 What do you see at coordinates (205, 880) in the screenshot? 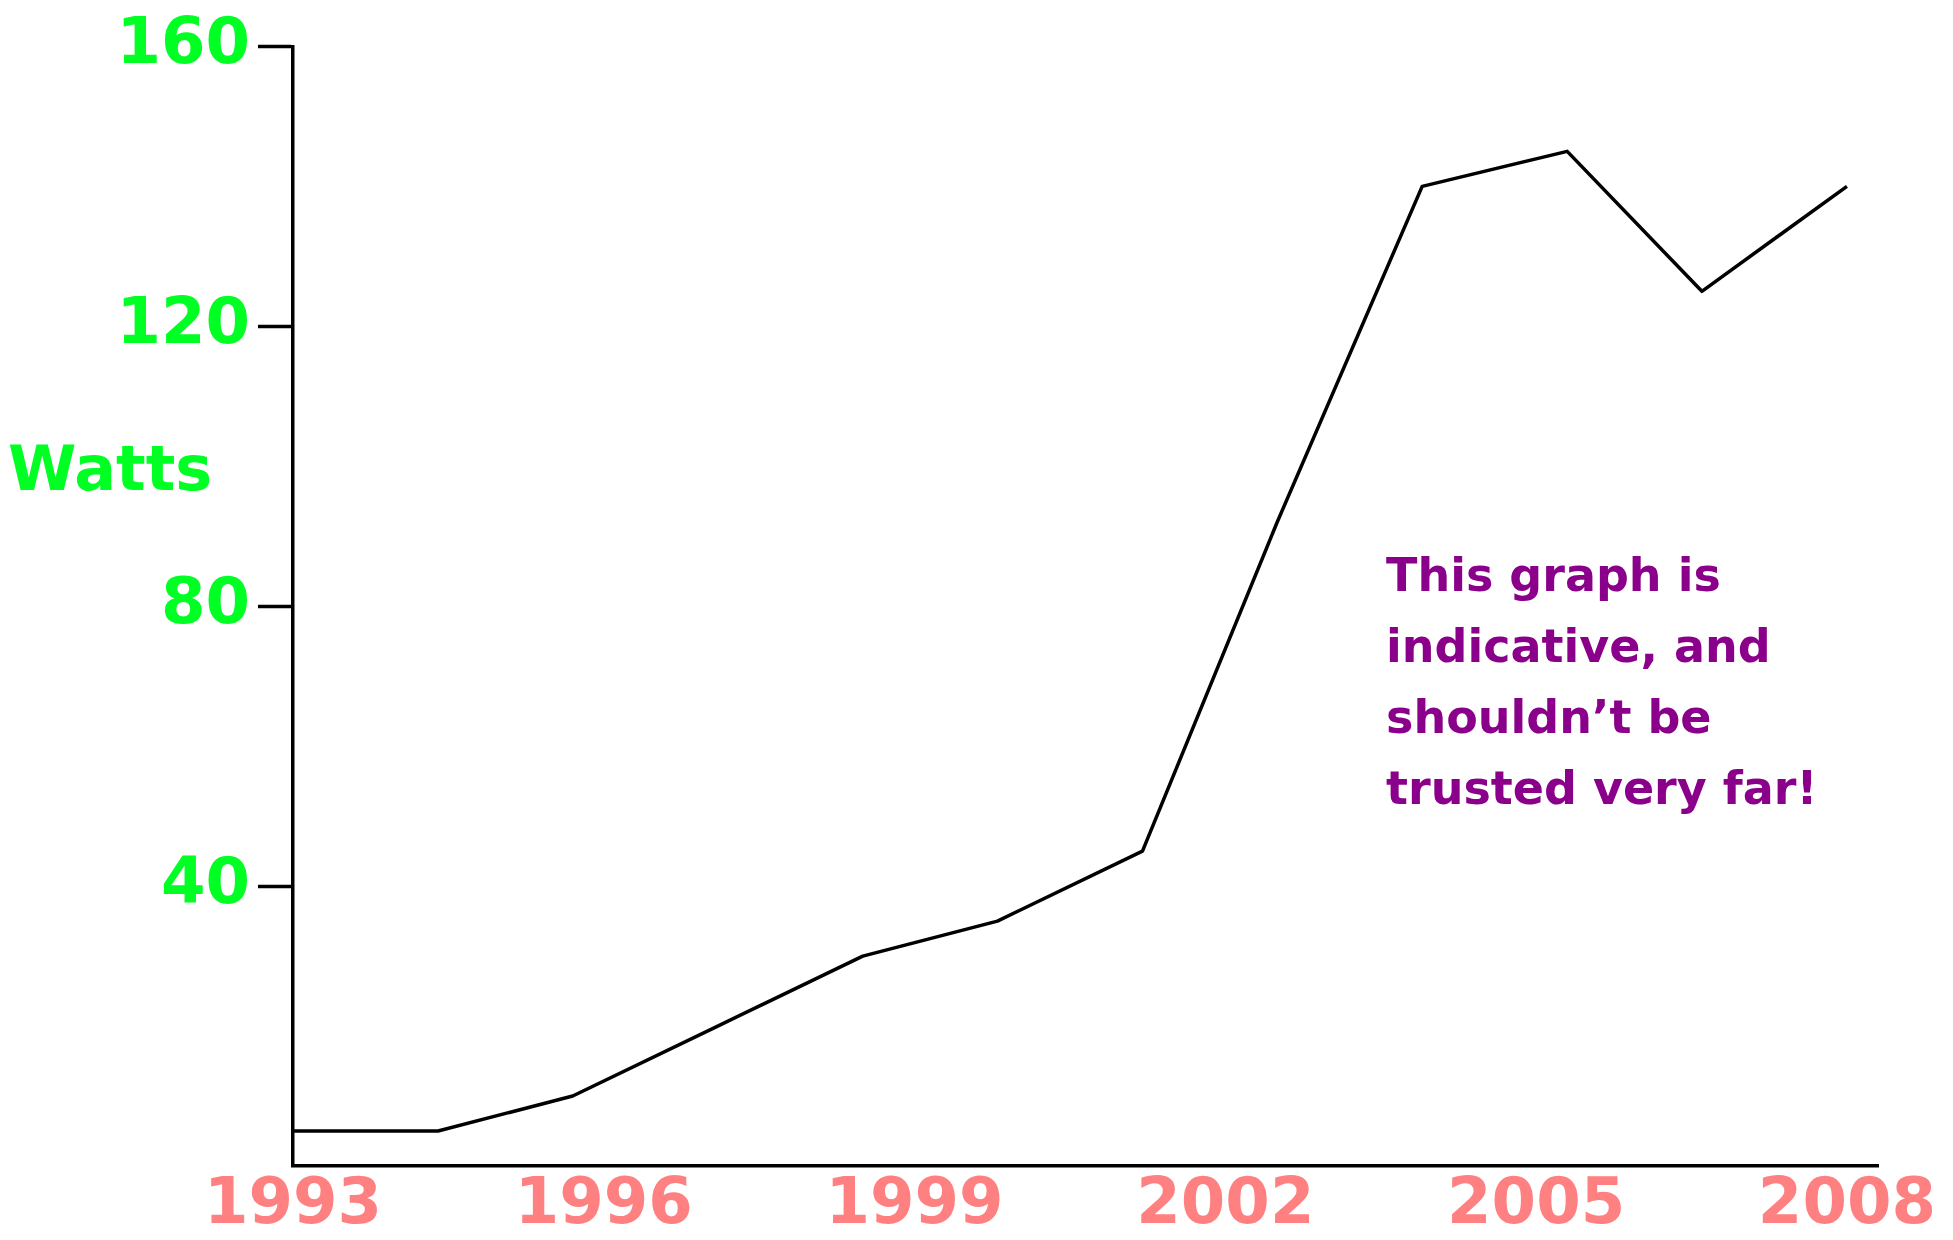
I see `y-tick-label: 40` at bounding box center [205, 880].